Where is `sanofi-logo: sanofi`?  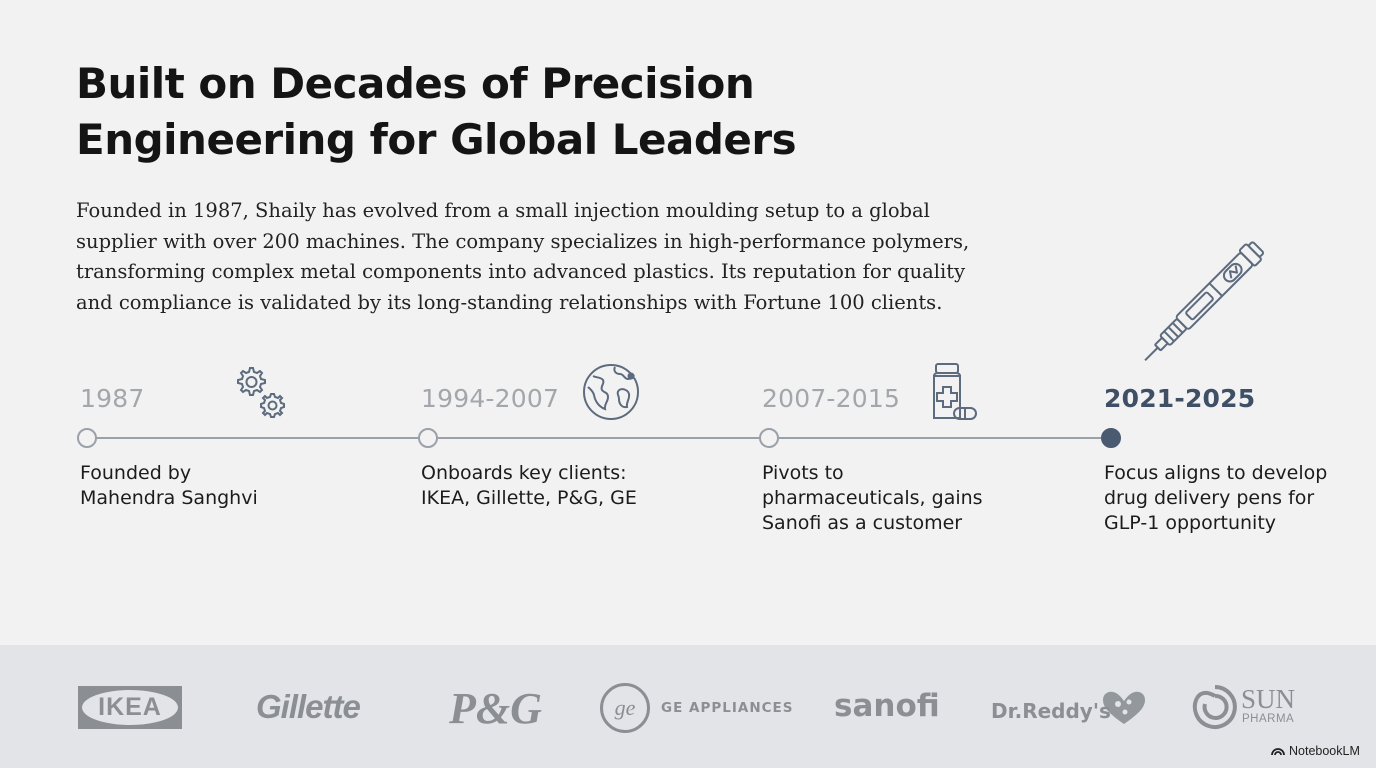 sanofi-logo: sanofi is located at coordinates (887, 706).